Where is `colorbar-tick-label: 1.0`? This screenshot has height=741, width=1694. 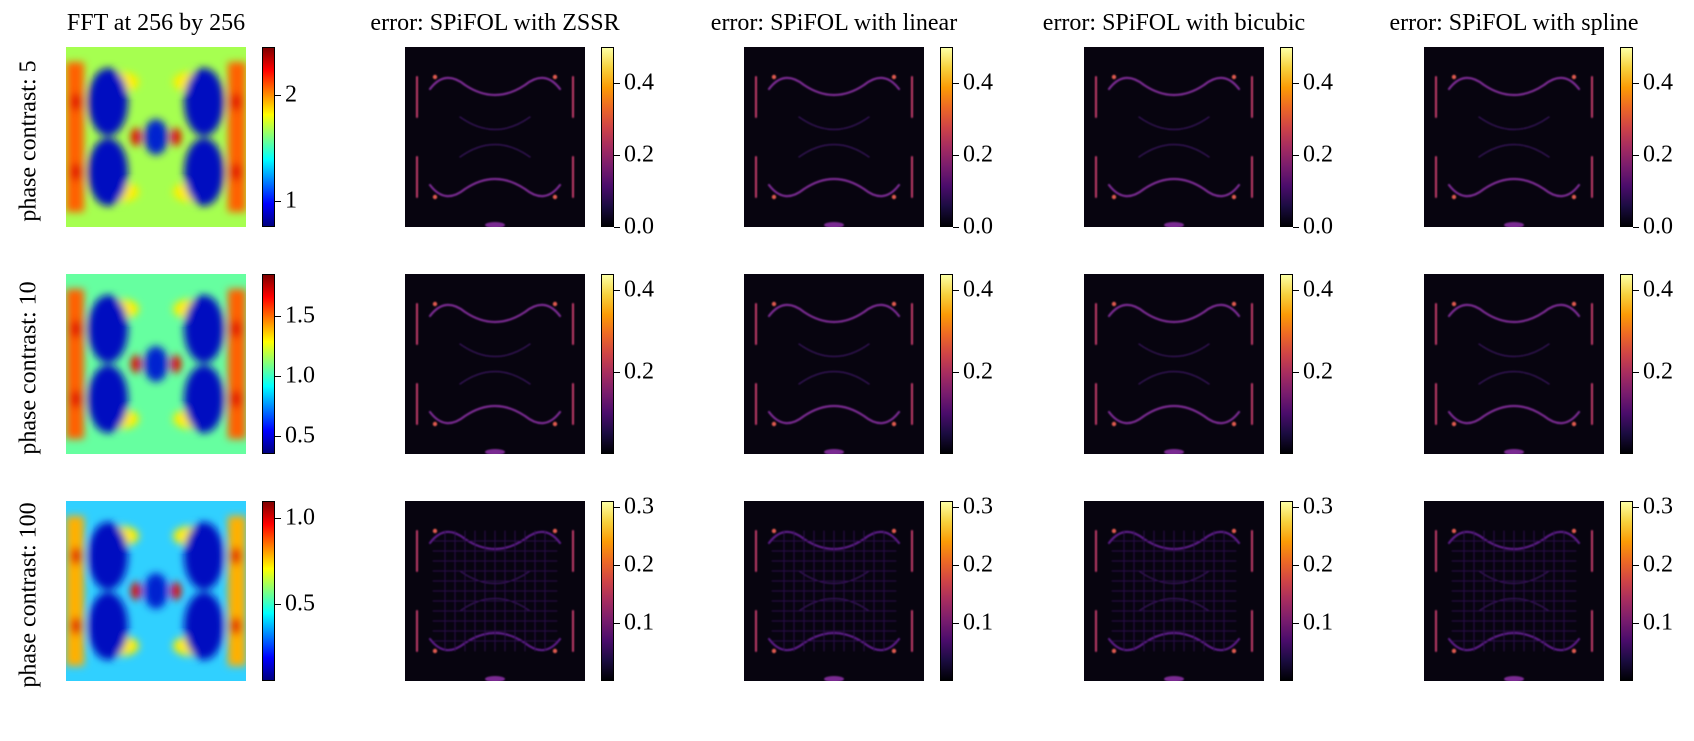 colorbar-tick-label: 1.0 is located at coordinates (300, 375).